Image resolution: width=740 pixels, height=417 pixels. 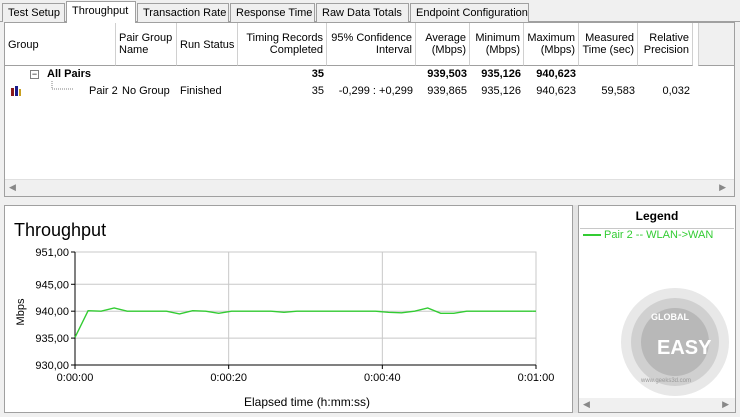 What do you see at coordinates (103, 91) in the screenshot?
I see `row-label-pair-2: Pair 2` at bounding box center [103, 91].